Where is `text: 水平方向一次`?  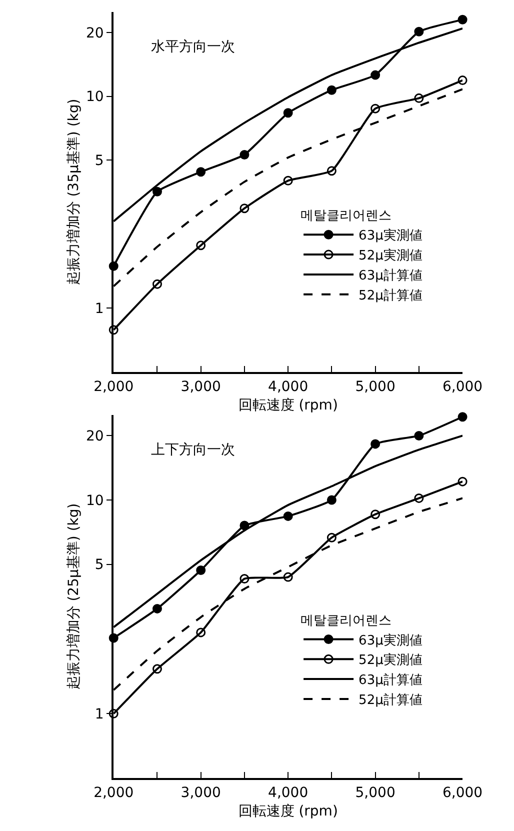 text: 水平方向一次 is located at coordinates (193, 47).